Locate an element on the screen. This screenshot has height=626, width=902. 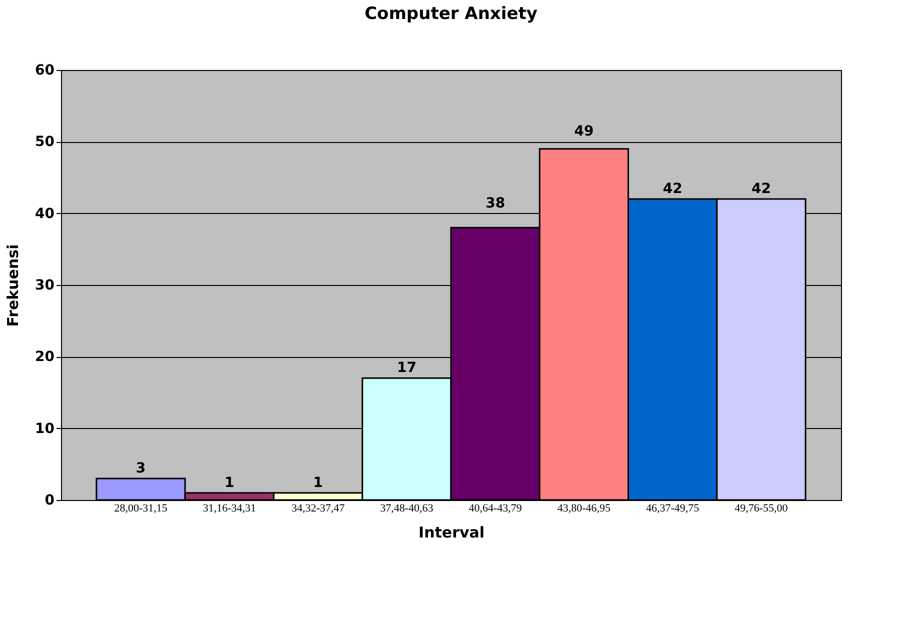
y-tick-label: 60 is located at coordinates (45, 70).